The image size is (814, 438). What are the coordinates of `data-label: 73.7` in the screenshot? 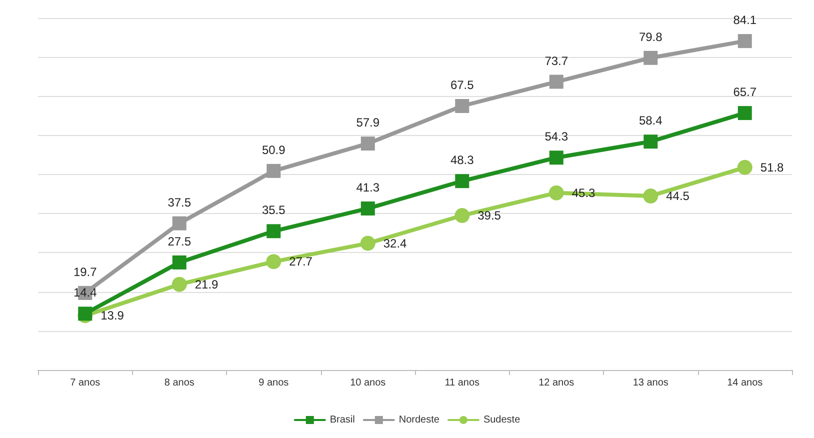 It's located at (556, 61).